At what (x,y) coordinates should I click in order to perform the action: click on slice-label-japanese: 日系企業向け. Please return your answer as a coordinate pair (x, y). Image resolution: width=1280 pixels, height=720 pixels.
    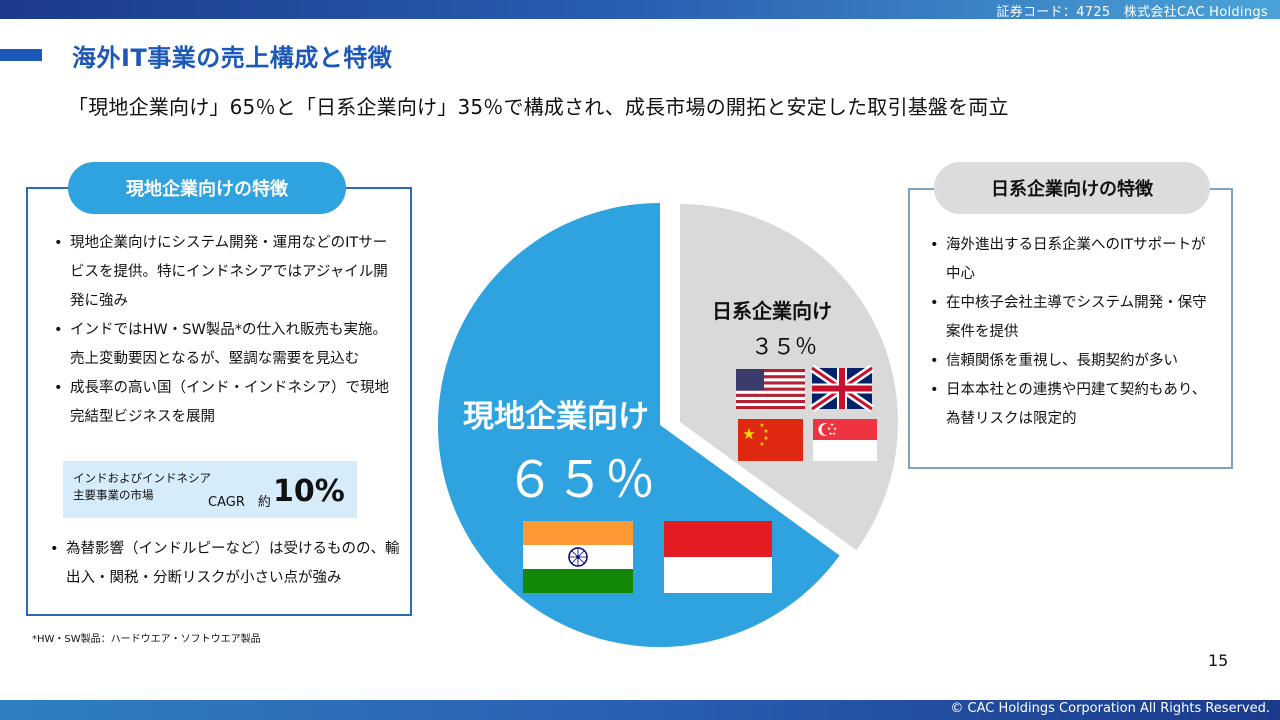
    Looking at the image, I should click on (772, 311).